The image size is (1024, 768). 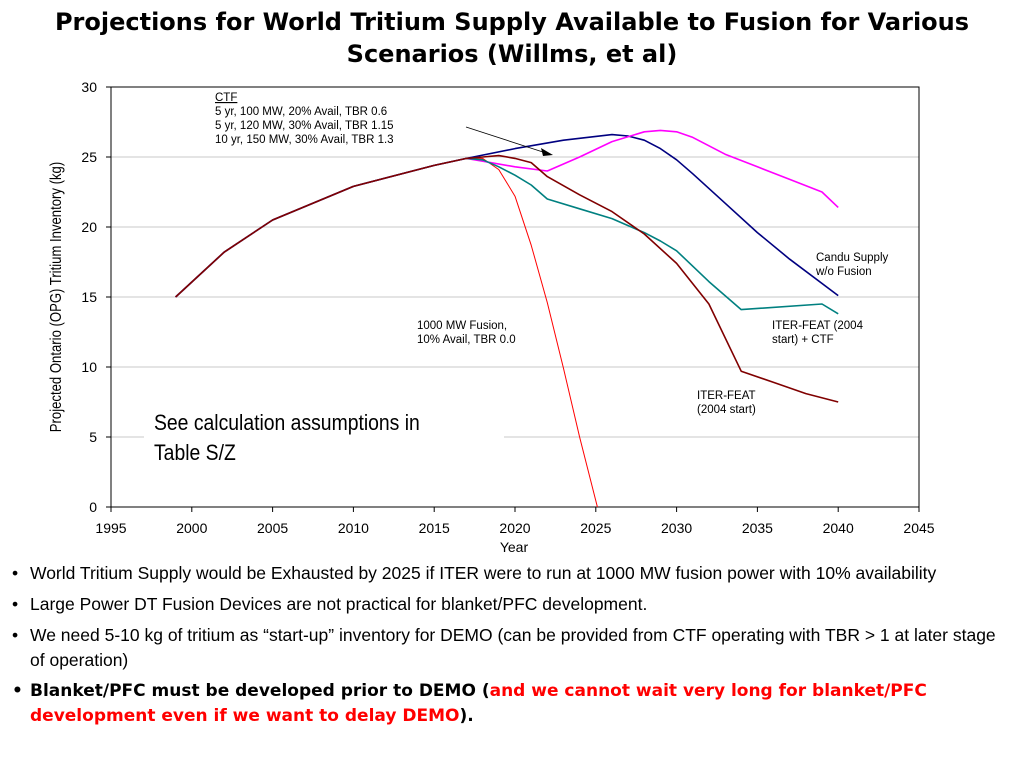 I want to click on annotation-iter-ctf-line: start) + CTF, so click(x=803, y=340).